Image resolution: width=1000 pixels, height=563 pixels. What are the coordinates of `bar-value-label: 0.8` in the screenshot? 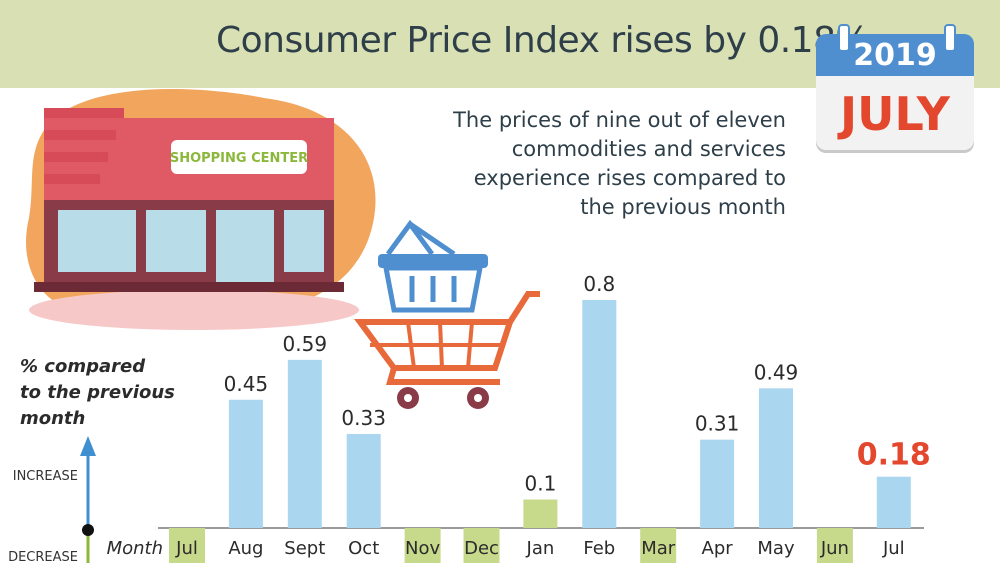 It's located at (599, 284).